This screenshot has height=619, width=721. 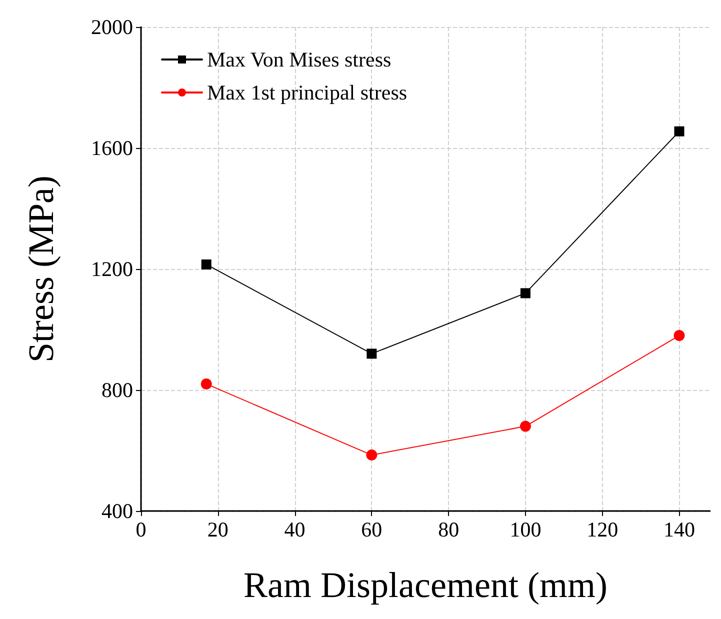 I want to click on x-tick-label: 20, so click(x=217, y=530).